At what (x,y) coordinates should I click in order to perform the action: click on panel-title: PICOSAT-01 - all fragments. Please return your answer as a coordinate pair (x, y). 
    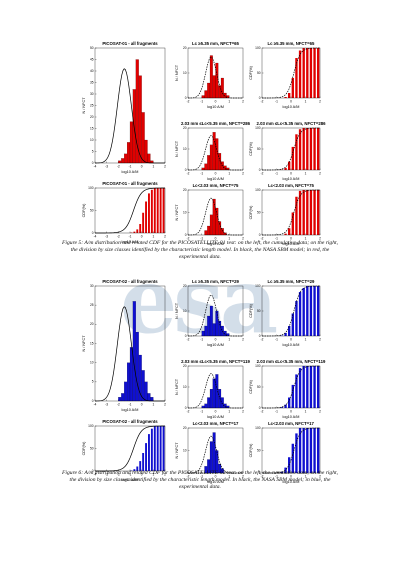
    Looking at the image, I should click on (130, 43).